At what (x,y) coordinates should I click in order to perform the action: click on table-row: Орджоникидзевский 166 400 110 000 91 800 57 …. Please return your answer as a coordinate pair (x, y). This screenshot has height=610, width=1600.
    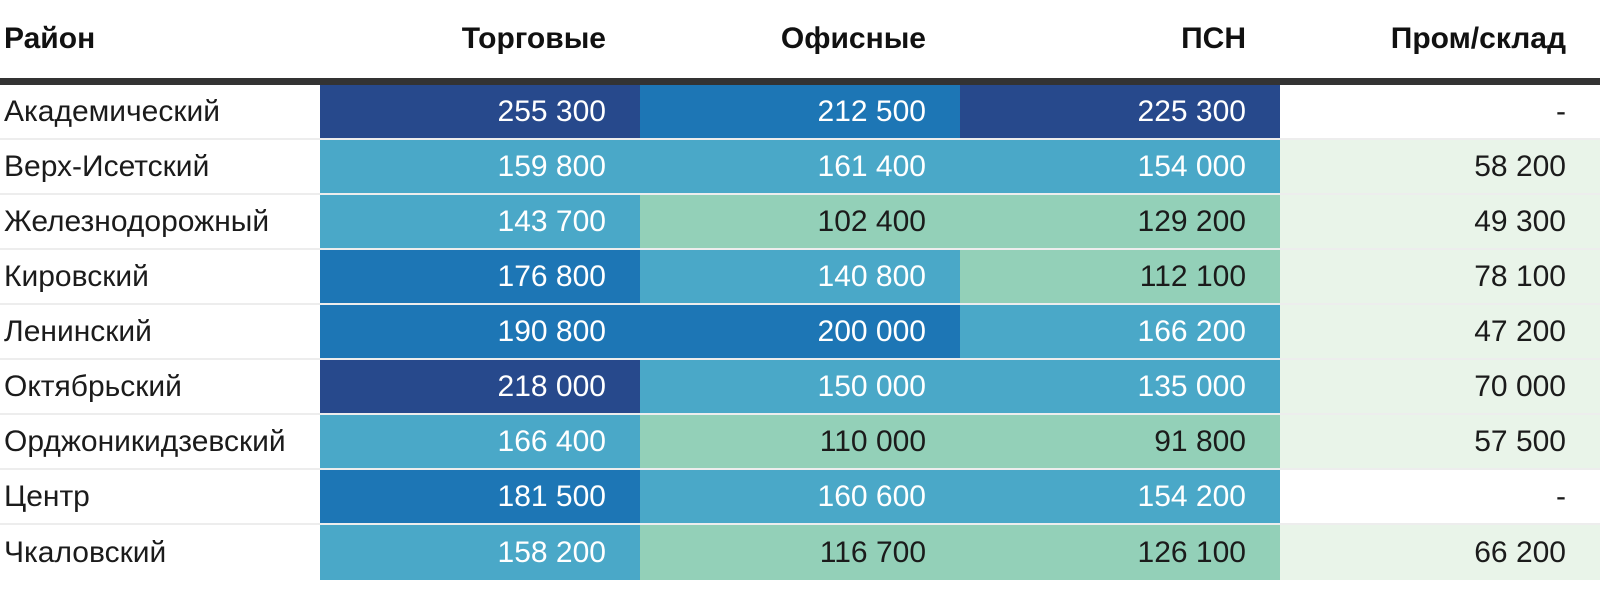
    Looking at the image, I should click on (800, 442).